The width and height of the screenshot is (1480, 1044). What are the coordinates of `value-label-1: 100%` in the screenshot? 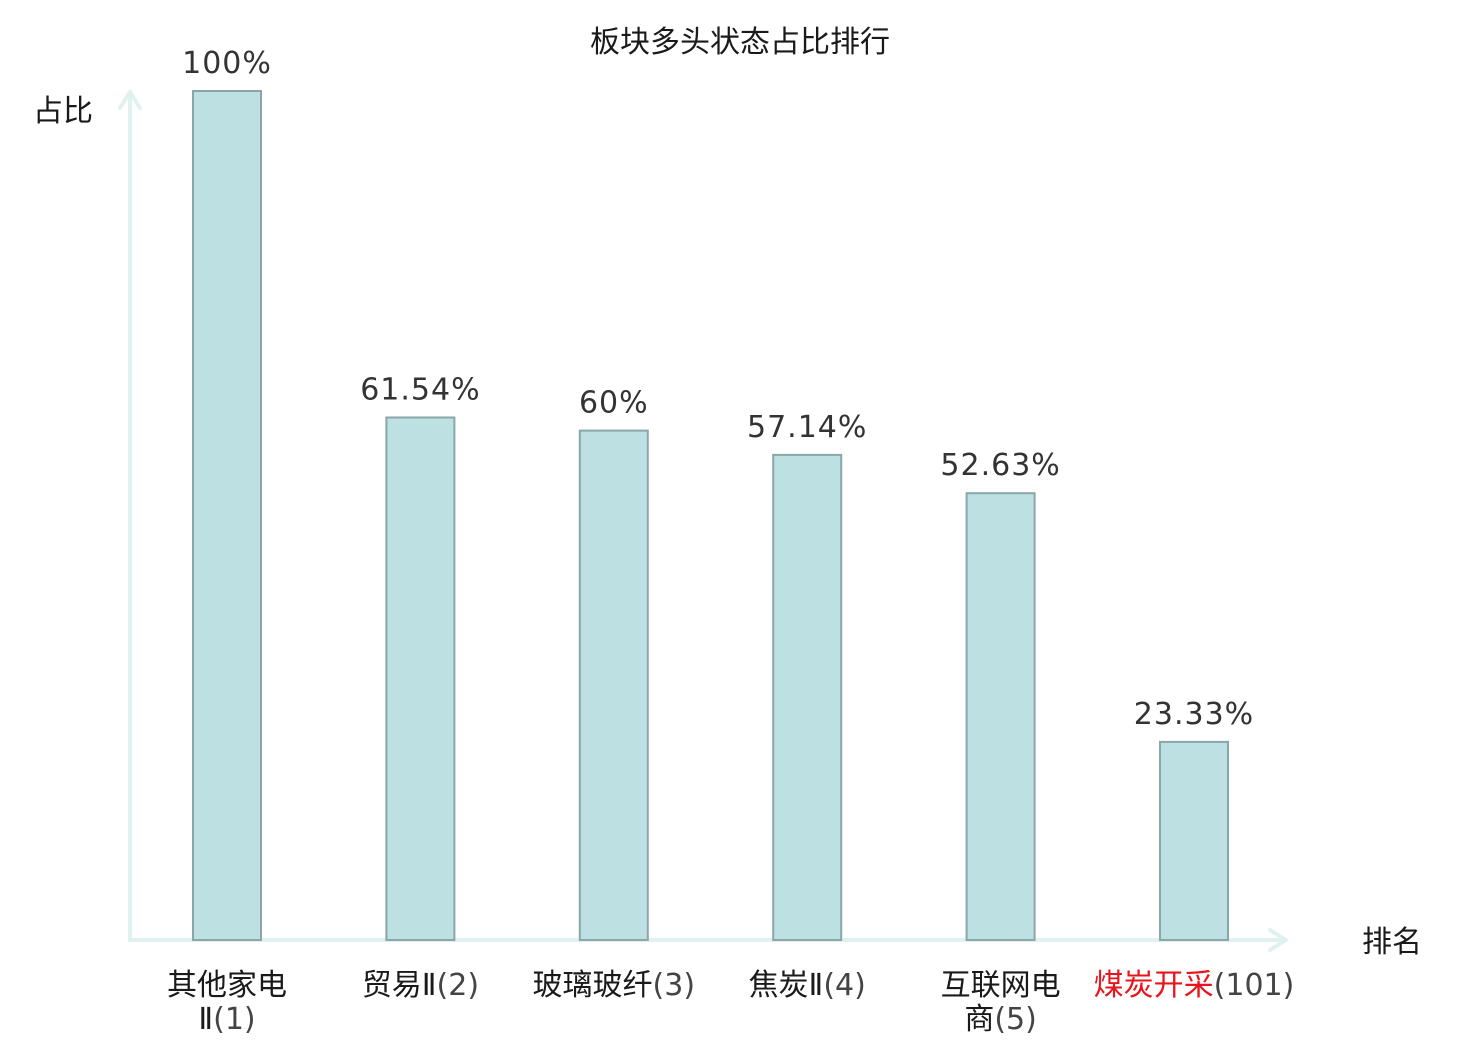 It's located at (227, 63).